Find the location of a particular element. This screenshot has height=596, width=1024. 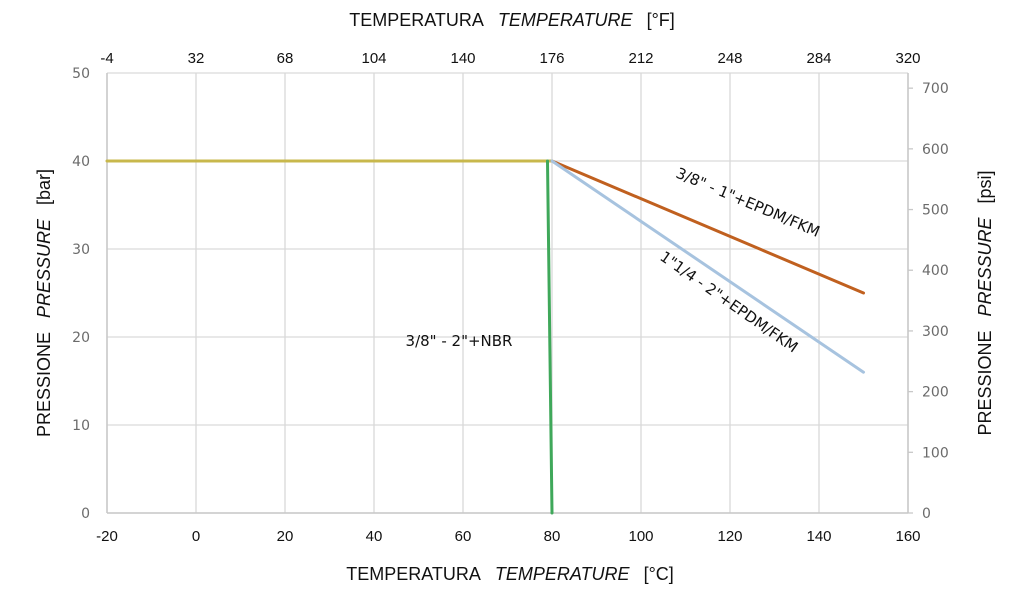

y-axis-left-ticks: 0 10 20 30 40 50 is located at coordinates (81, 294).